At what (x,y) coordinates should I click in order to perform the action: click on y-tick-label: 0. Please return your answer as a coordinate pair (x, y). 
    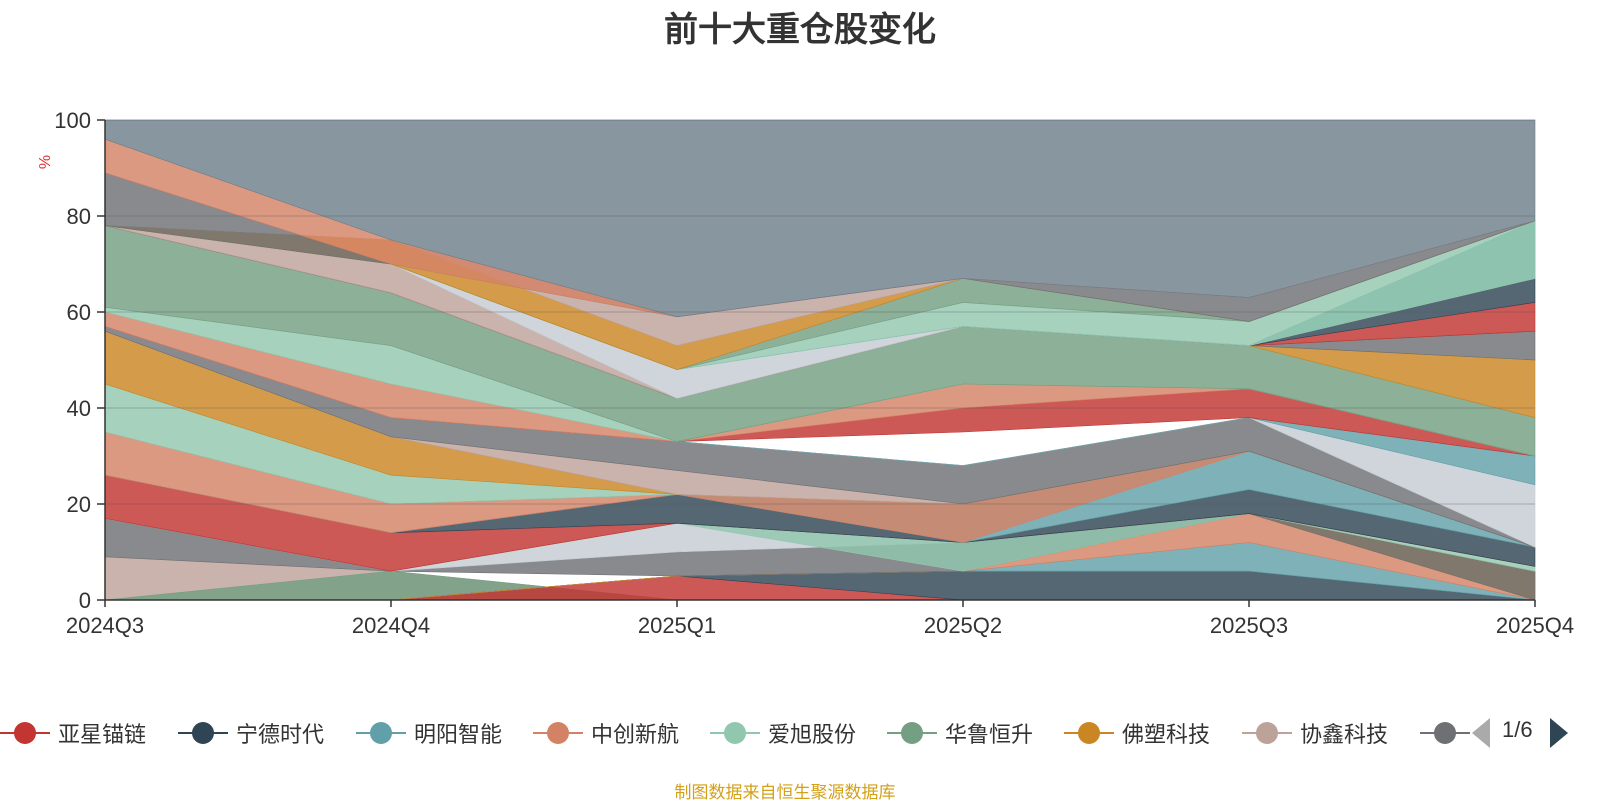
    Looking at the image, I should click on (85, 600).